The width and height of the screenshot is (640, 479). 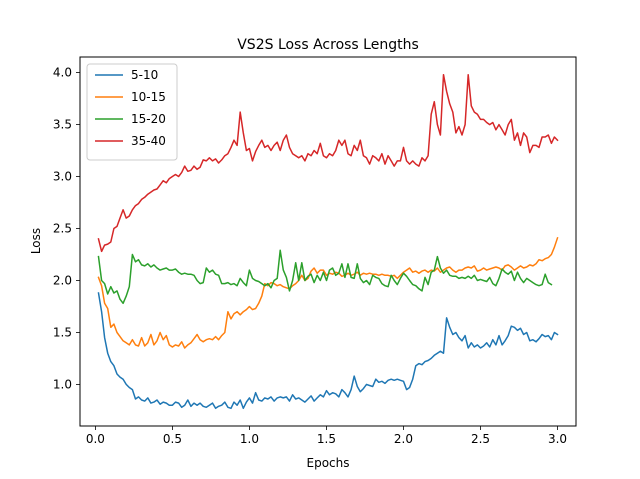 What do you see at coordinates (62, 73) in the screenshot?
I see `y-tick-label: 4.0` at bounding box center [62, 73].